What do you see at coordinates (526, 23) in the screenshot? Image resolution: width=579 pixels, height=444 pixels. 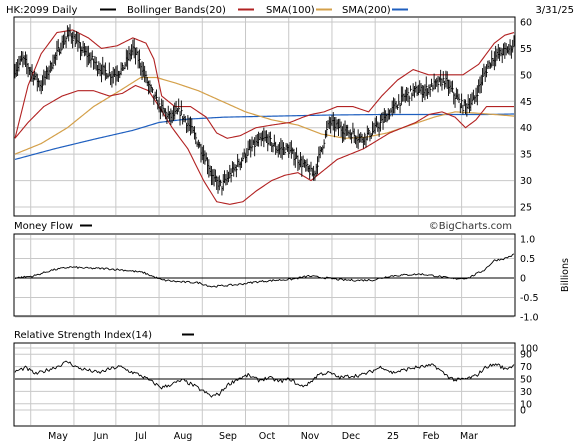 I see `price-ytick-label: 60` at bounding box center [526, 23].